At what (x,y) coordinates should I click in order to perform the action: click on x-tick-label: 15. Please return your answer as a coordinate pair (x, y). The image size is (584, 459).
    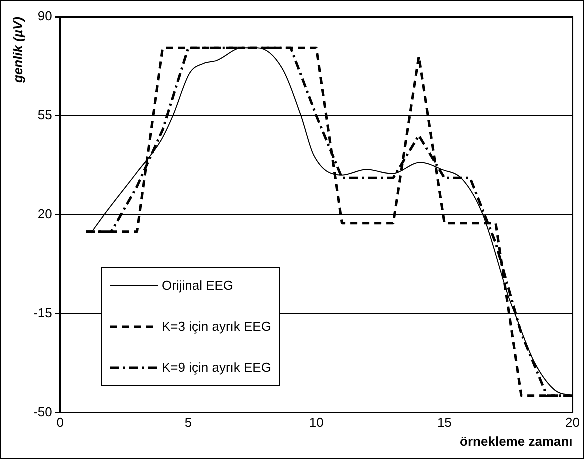
    Looking at the image, I should click on (444, 422).